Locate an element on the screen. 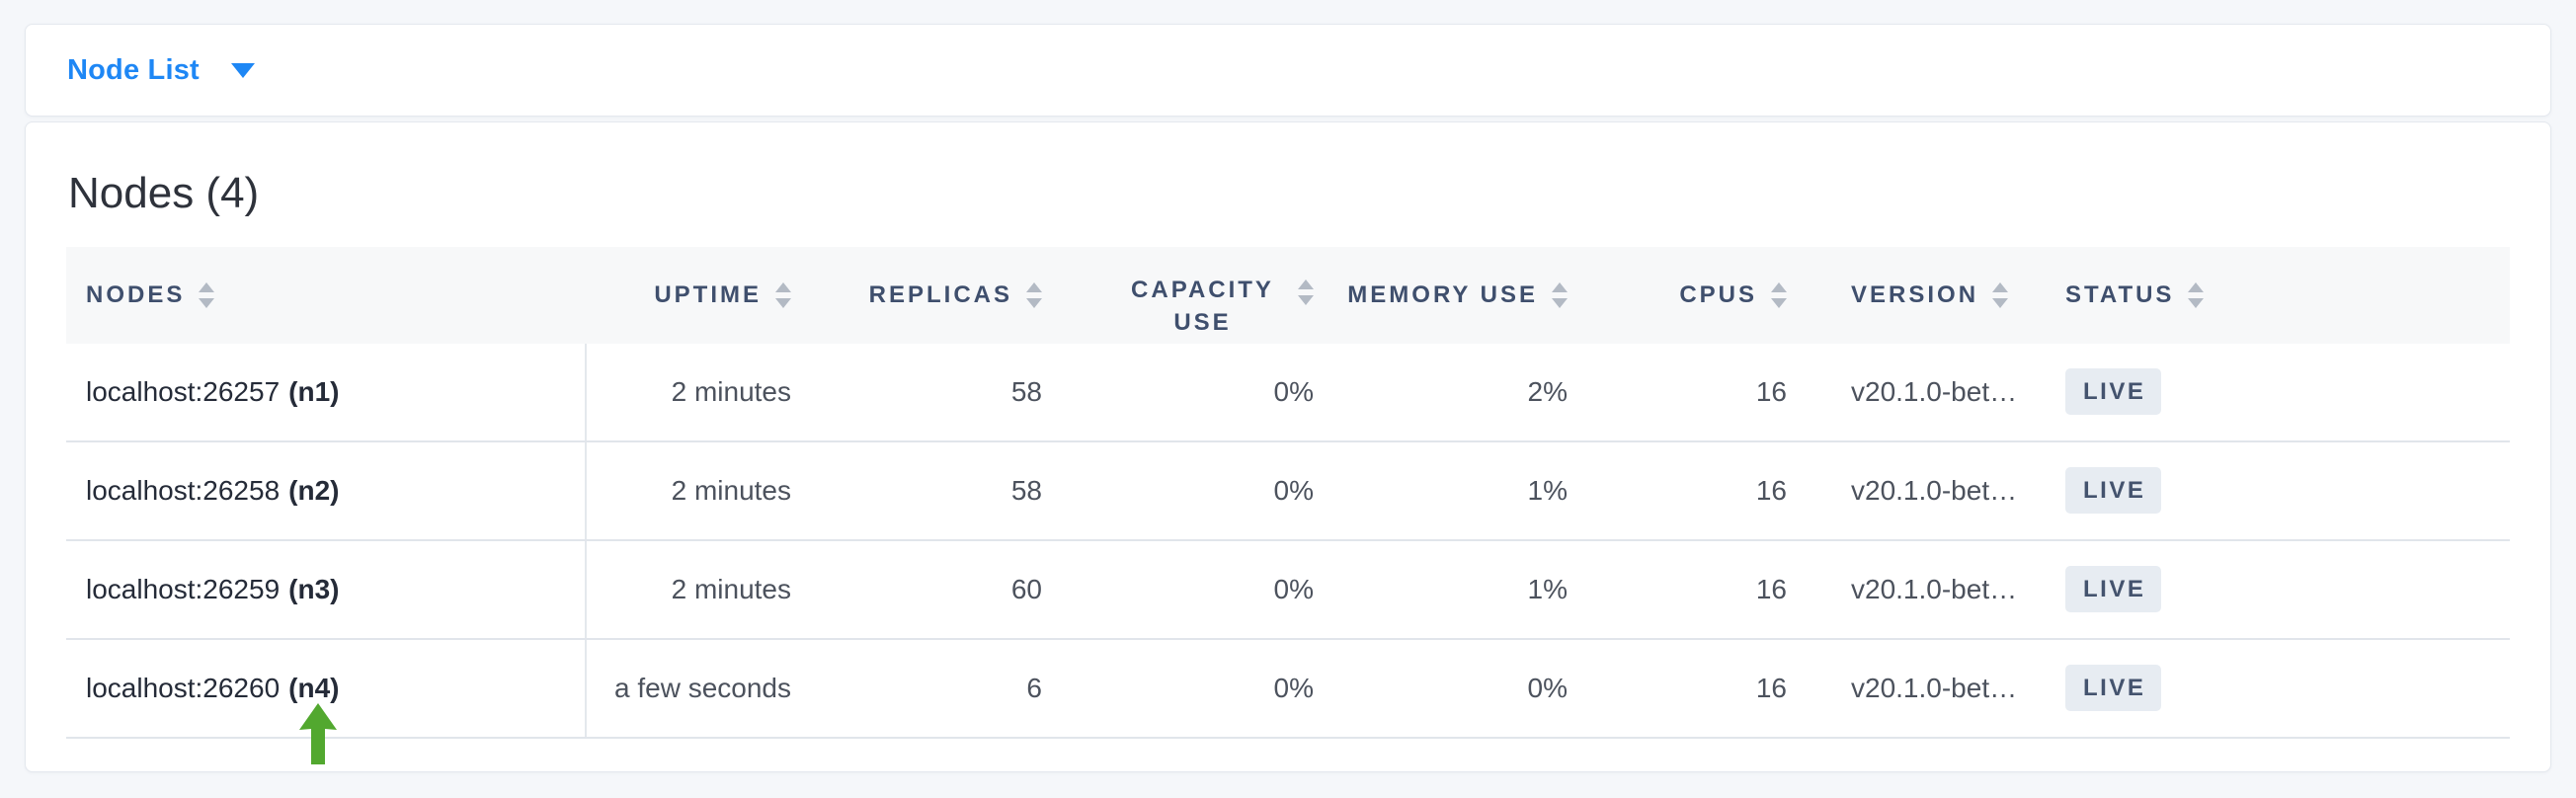 The width and height of the screenshot is (2576, 798). node-address-link: localhost:26257 is located at coordinates (183, 391).